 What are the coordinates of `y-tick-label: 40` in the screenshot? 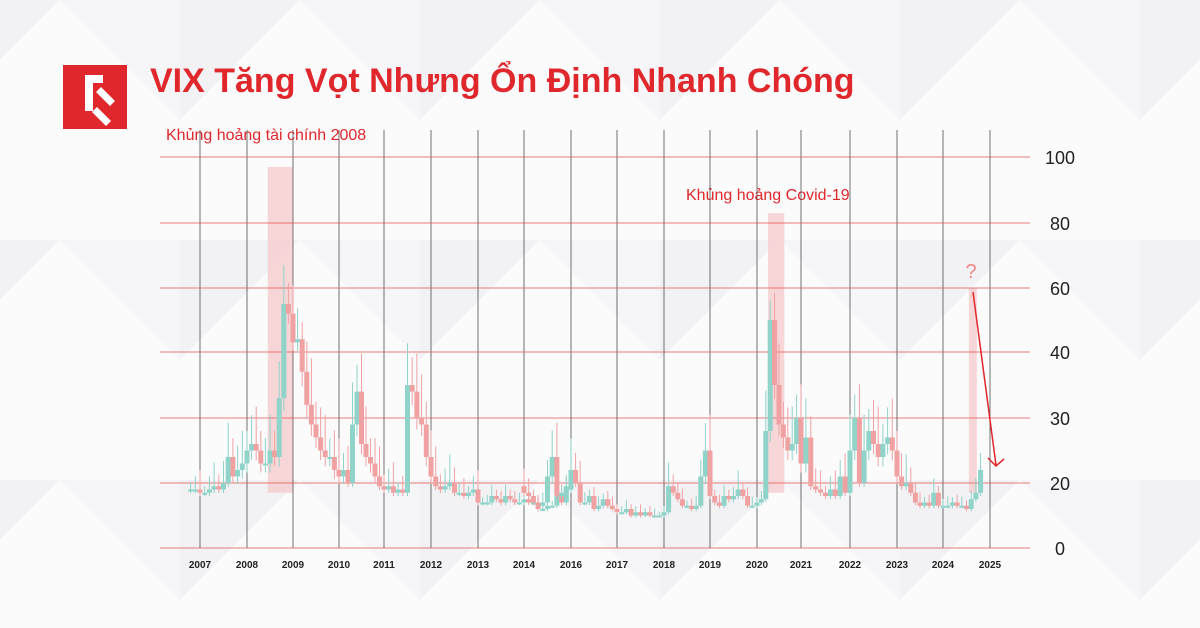 It's located at (1060, 353).